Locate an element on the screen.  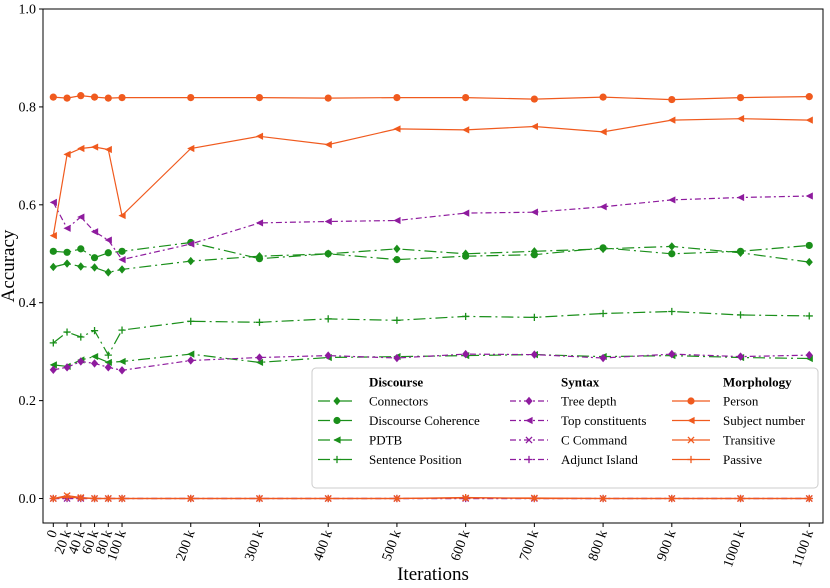
y-tick-label: 1.0 is located at coordinates (28, 10).